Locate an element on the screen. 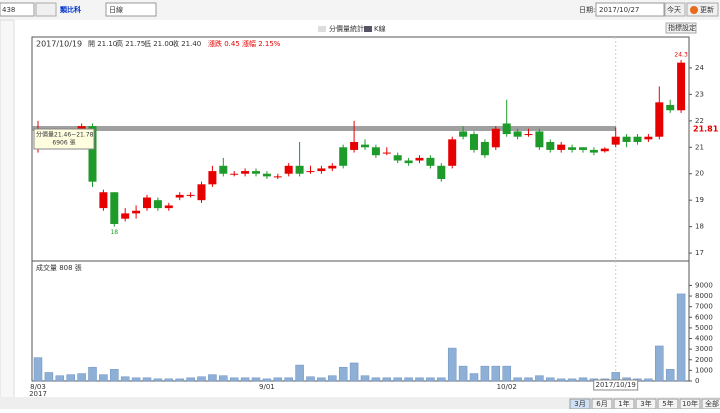 This screenshot has height=413, width=720. legend-swatch is located at coordinates (322, 29).